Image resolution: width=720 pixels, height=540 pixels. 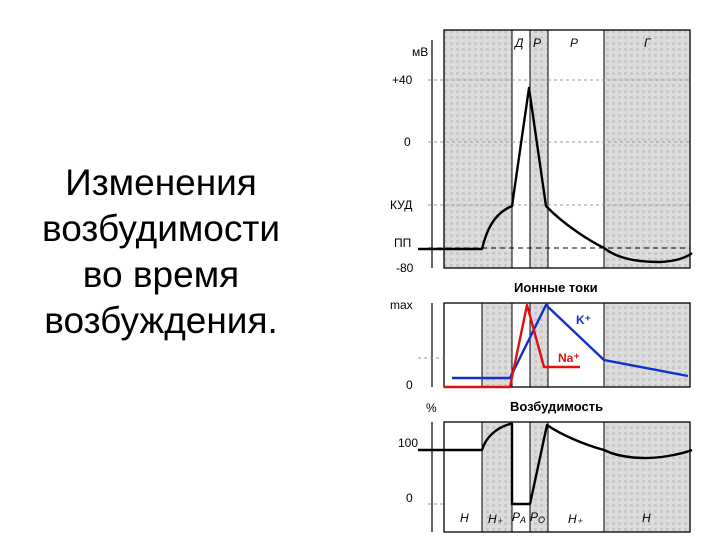 What do you see at coordinates (402, 243) in the screenshot?
I see `tick-label: ПП` at bounding box center [402, 243].